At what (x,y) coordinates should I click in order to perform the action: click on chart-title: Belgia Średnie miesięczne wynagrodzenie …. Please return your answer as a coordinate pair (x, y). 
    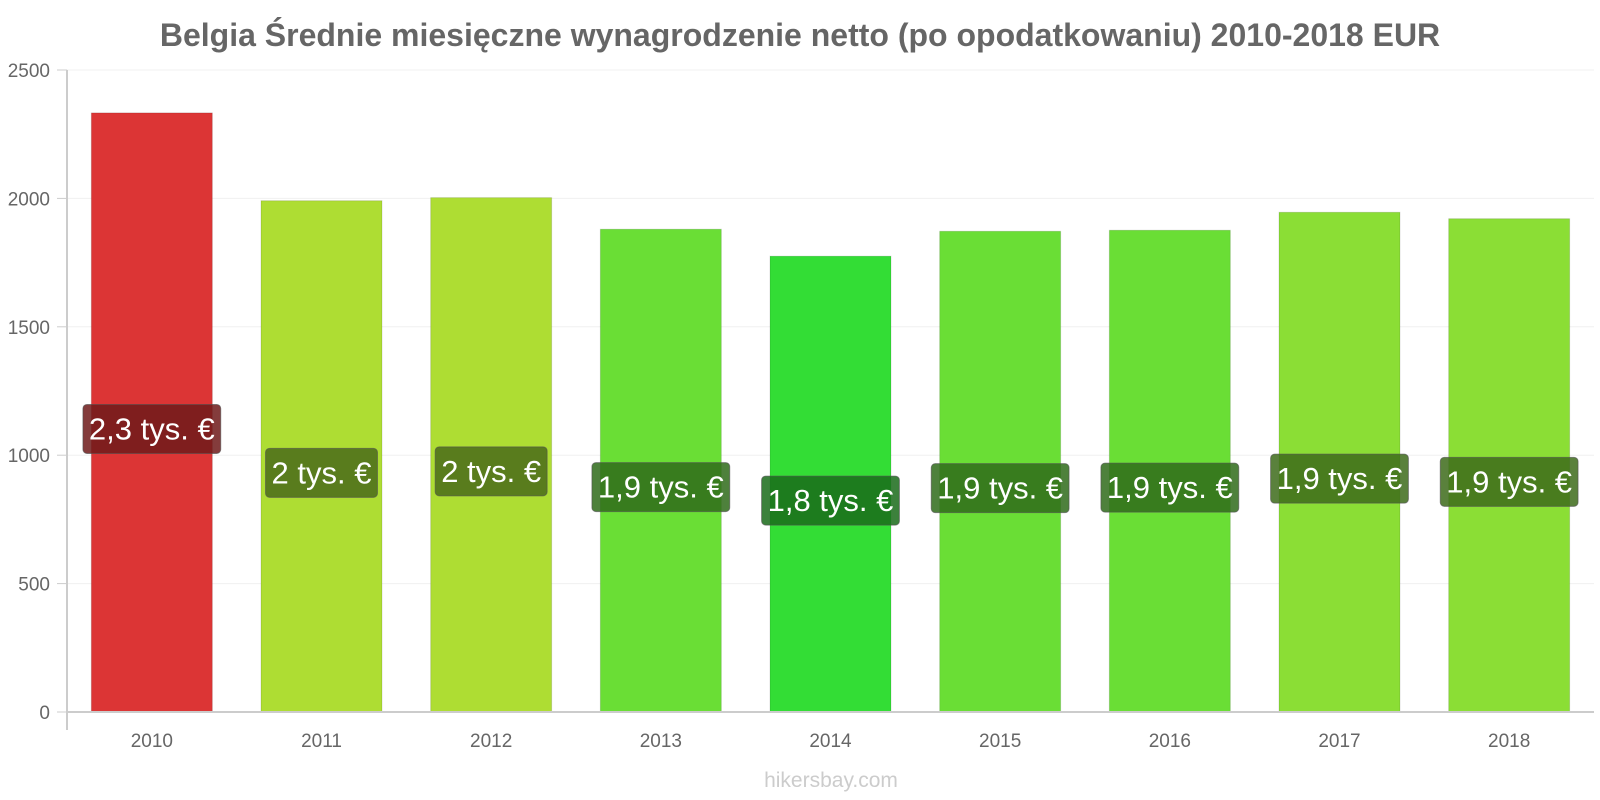
    Looking at the image, I should click on (800, 35).